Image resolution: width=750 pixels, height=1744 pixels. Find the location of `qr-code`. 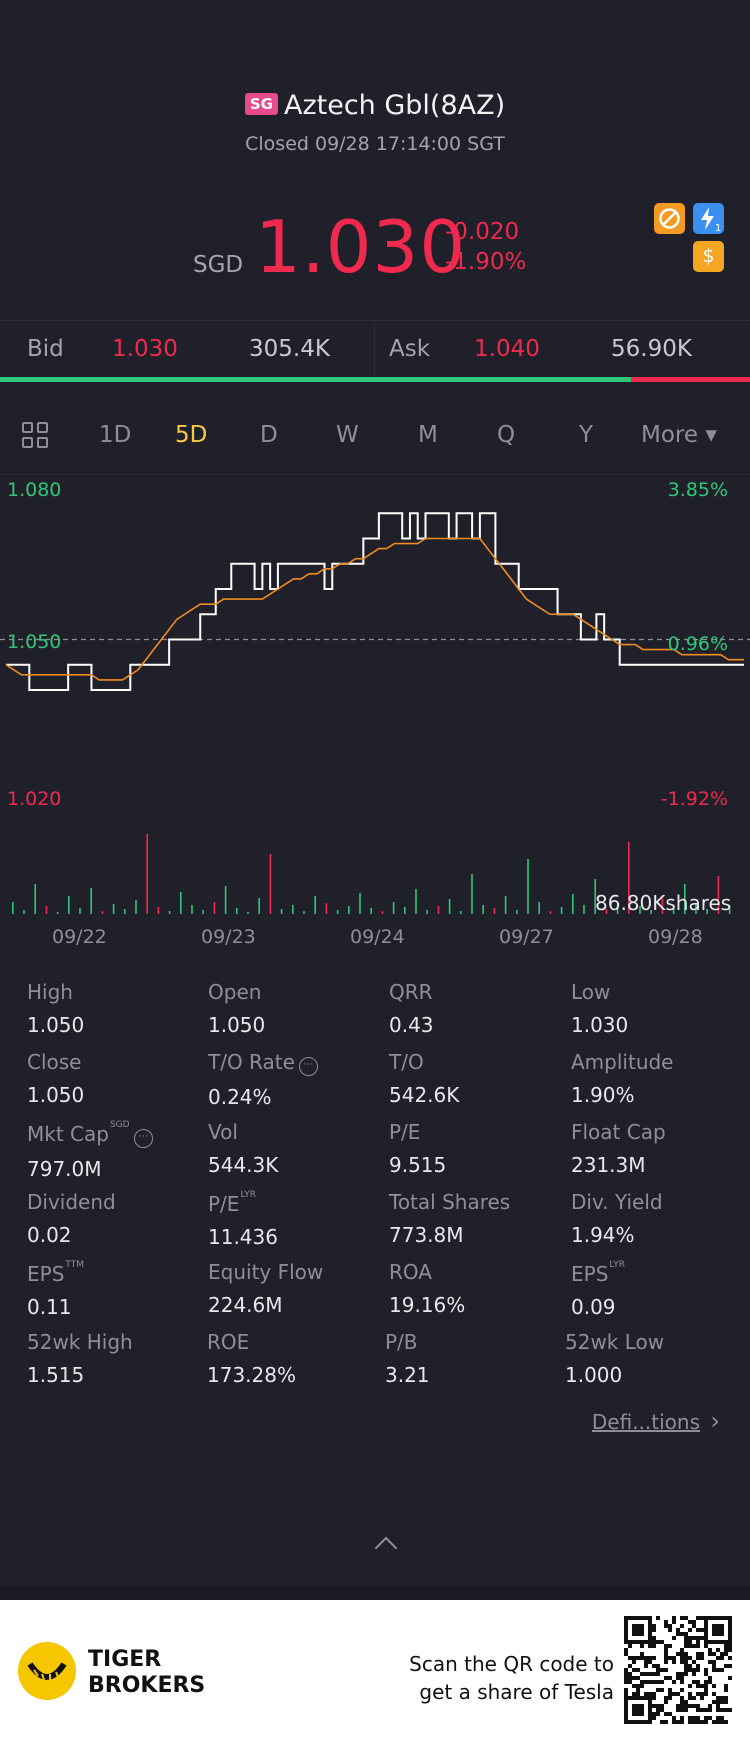

qr-code is located at coordinates (678, 1670).